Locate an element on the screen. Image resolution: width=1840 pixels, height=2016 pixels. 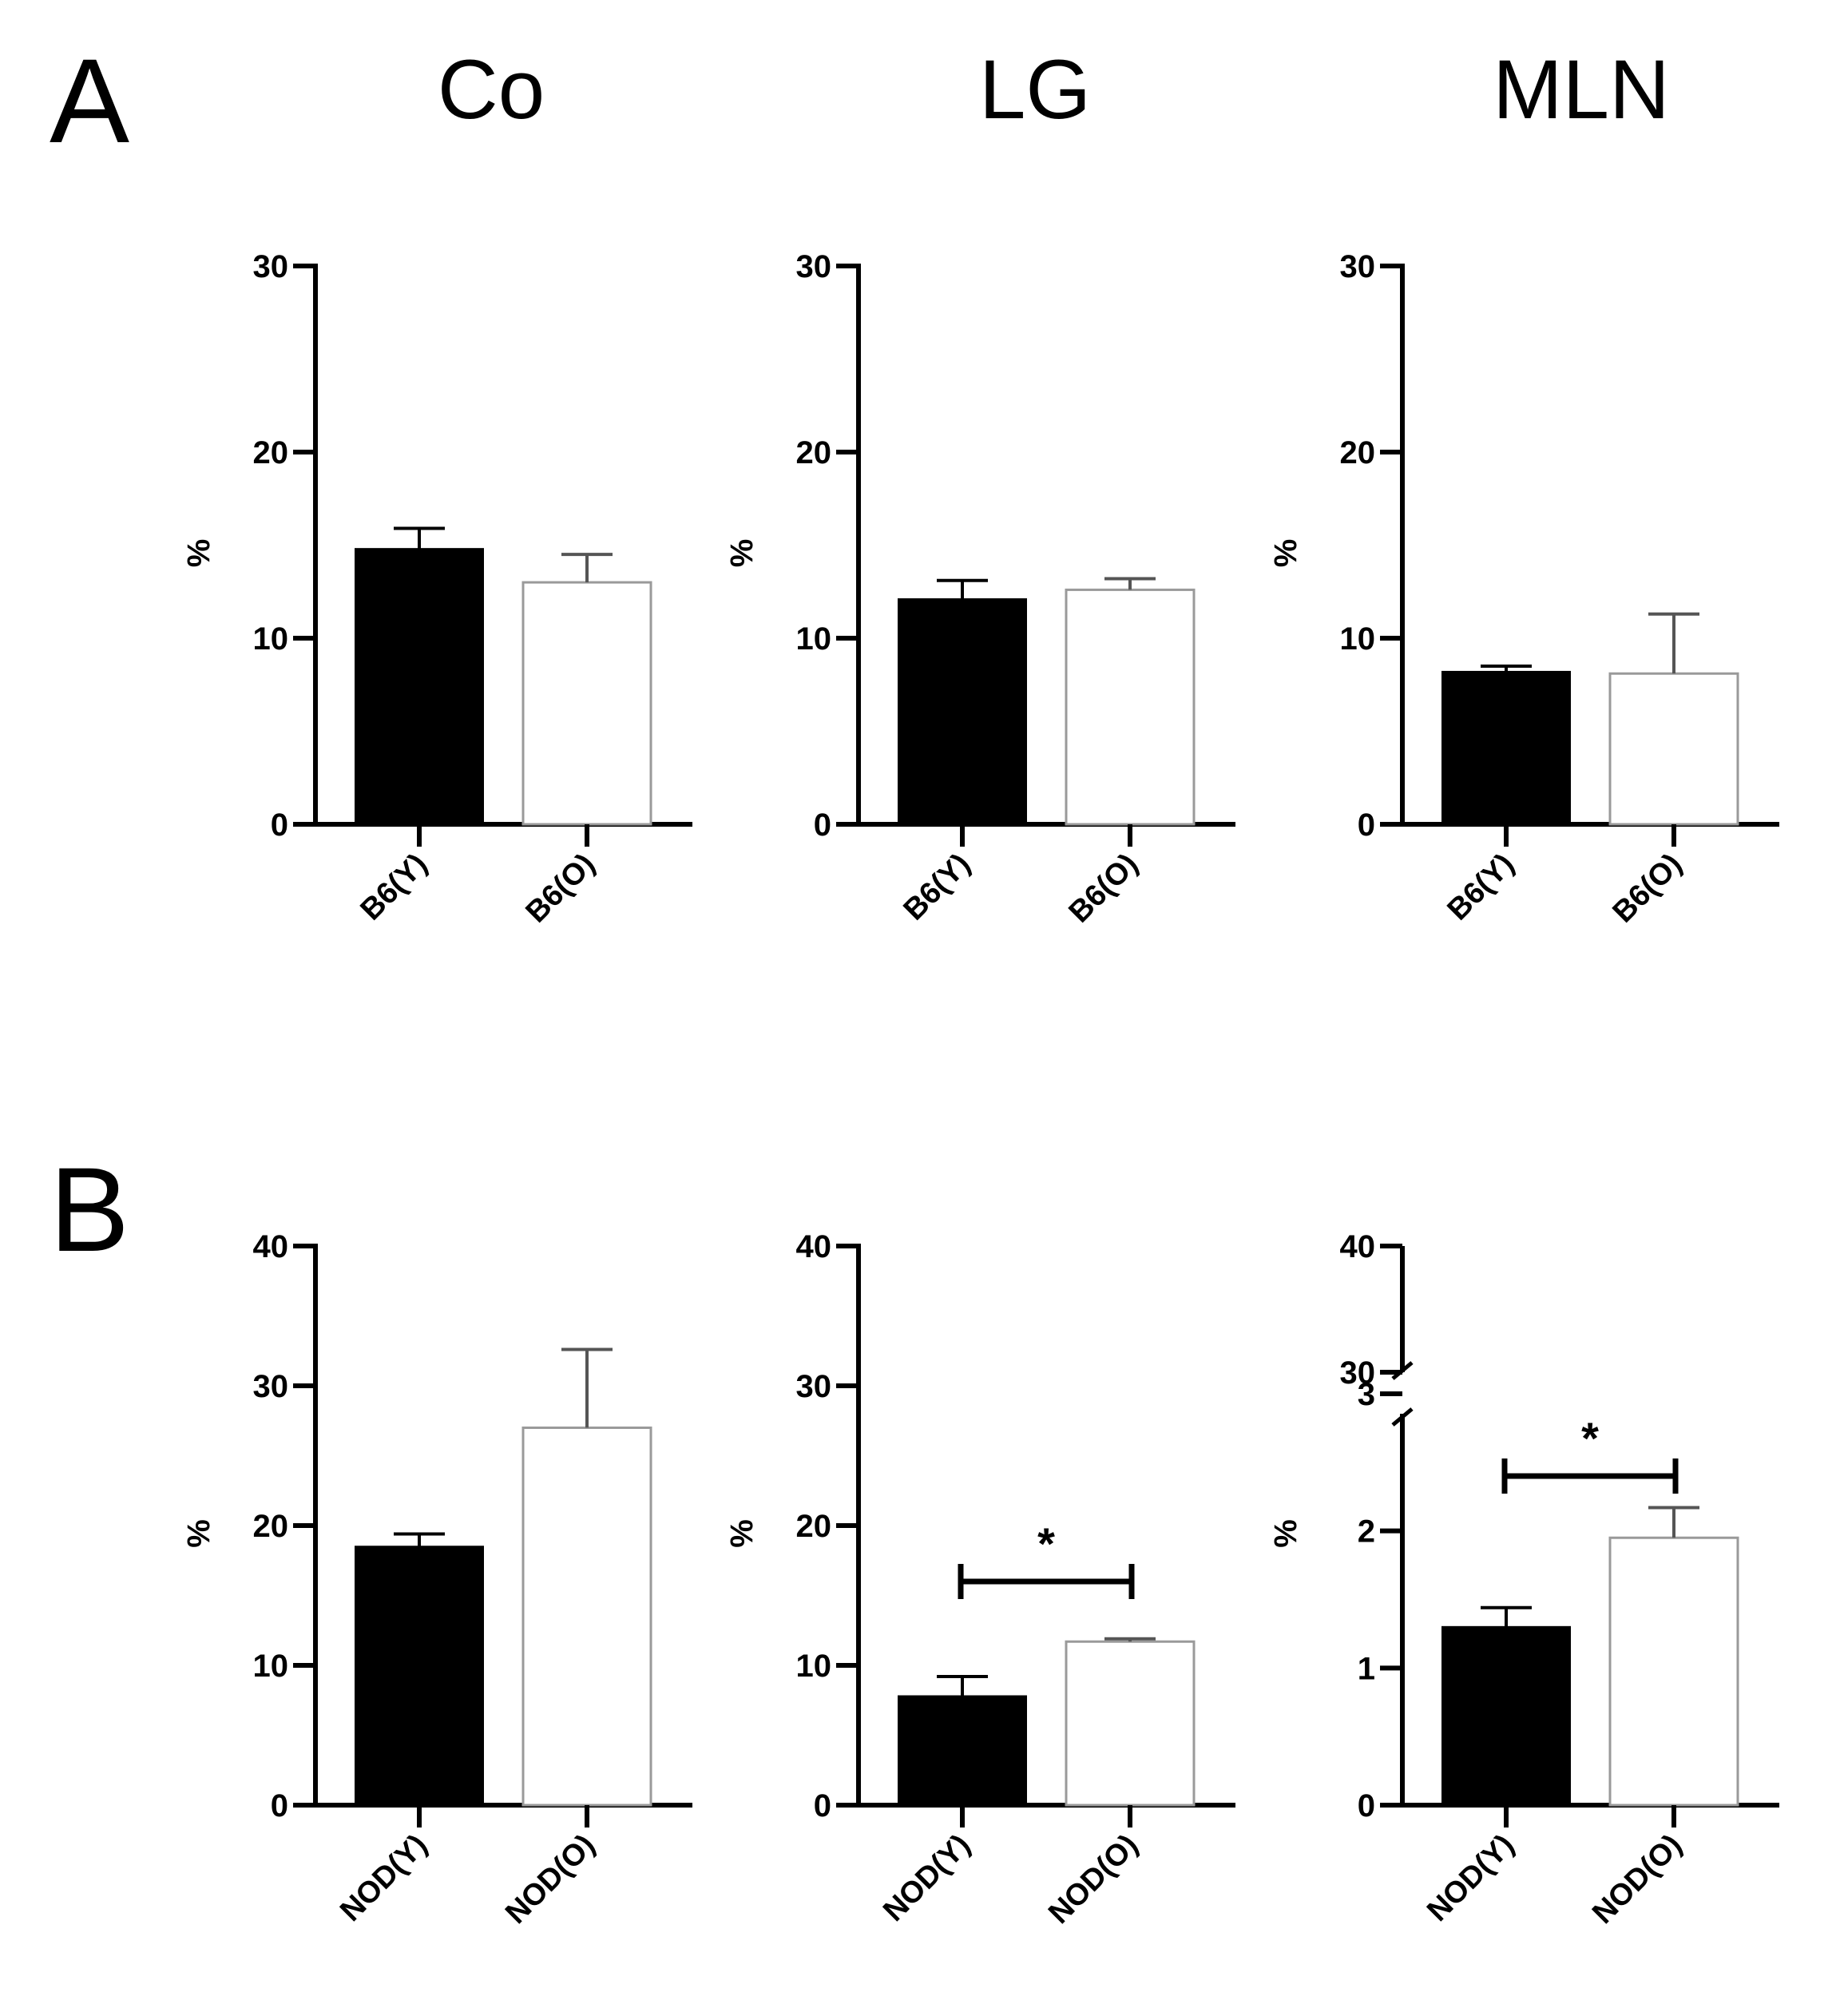
chart-b-co: 0 10 20 30 40% NOD(Y) NOD(O) is located at coordinates (437, 1580).